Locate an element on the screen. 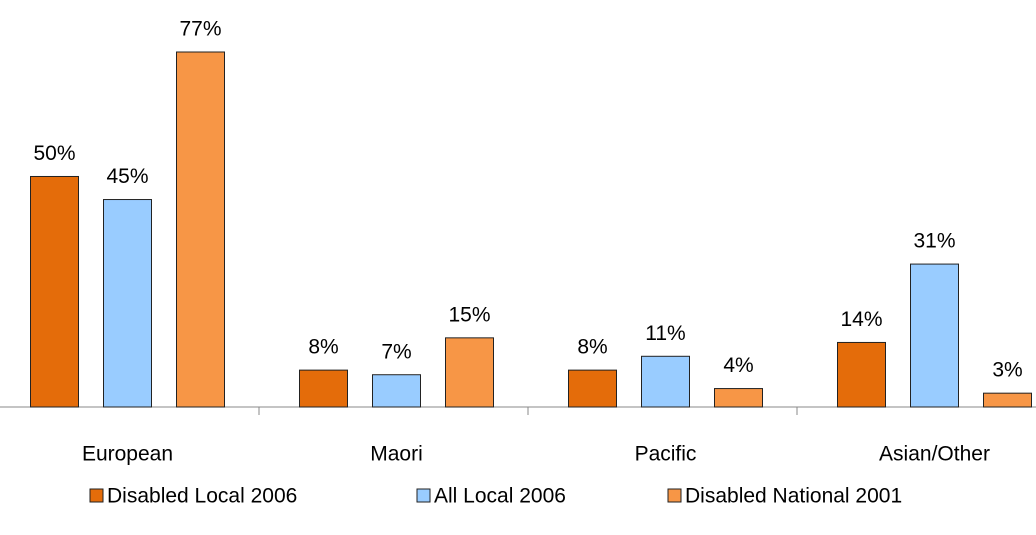 This screenshot has height=535, width=1036. data-label: 77% is located at coordinates (200, 29).